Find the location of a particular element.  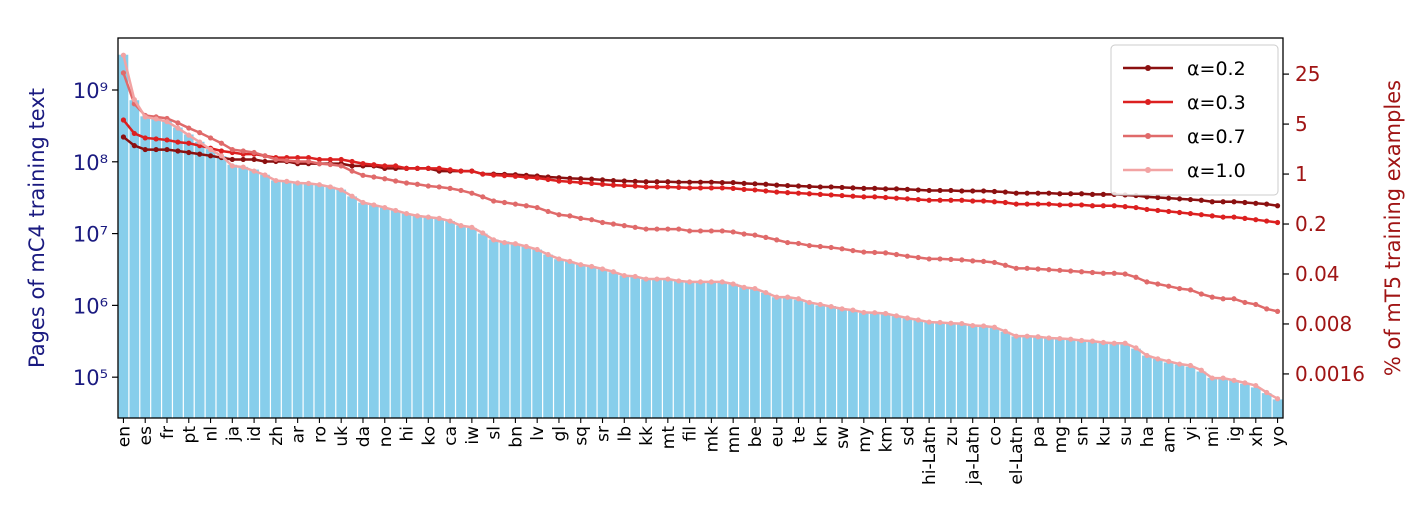

x-tick-label: kn is located at coordinates (821, 436).